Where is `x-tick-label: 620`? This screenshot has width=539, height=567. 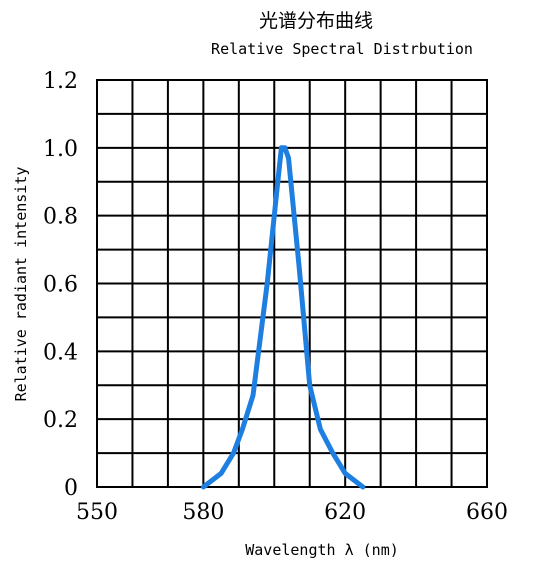
x-tick-label: 620 is located at coordinates (345, 512).